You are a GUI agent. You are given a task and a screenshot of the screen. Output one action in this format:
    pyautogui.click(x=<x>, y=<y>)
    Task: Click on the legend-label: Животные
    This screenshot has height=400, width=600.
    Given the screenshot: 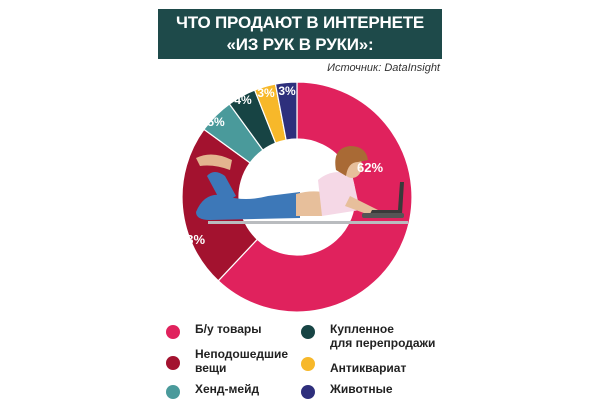 What is the action you would take?
    pyautogui.click(x=361, y=389)
    